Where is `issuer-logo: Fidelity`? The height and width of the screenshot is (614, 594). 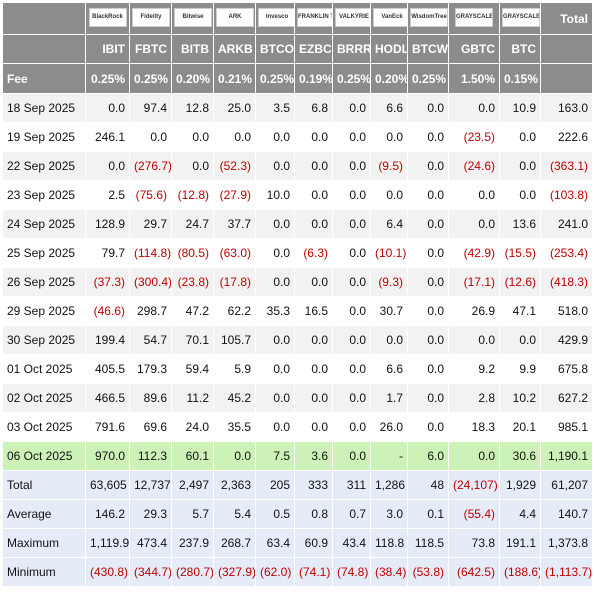 issuer-logo: Fidelity is located at coordinates (151, 17).